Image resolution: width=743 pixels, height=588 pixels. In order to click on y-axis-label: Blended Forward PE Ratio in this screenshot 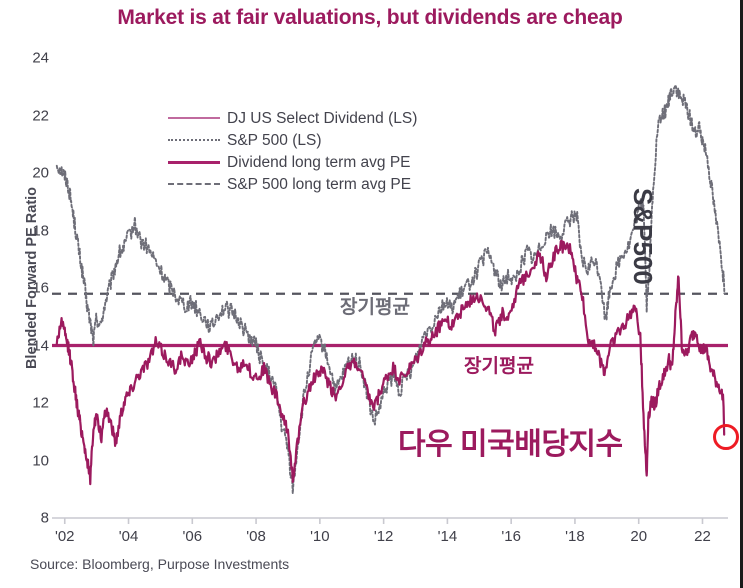, I will do `click(32, 278)`.